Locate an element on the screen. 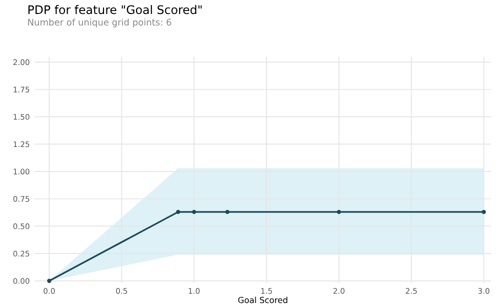 This screenshot has height=306, width=496. chart-subtitle: Number of unique grid points: 6 is located at coordinates (100, 23).